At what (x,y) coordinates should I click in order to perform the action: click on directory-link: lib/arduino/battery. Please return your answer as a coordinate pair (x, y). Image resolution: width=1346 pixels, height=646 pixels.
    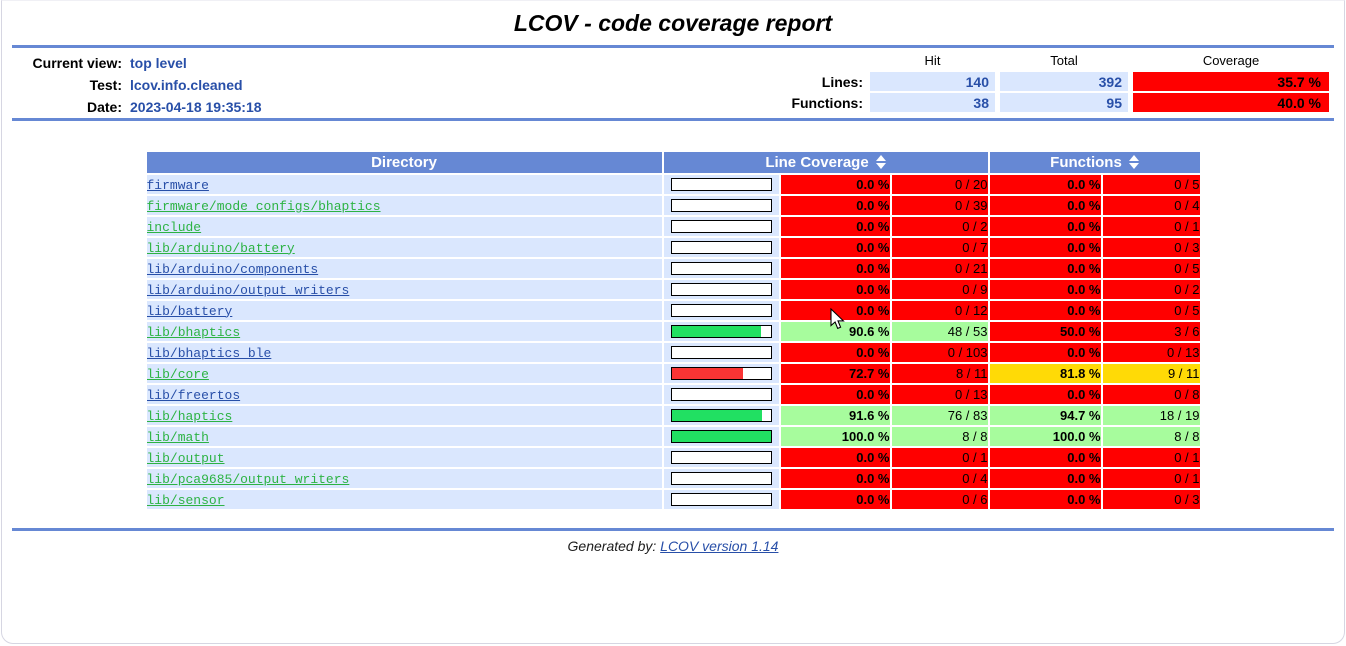
    Looking at the image, I should click on (220, 248).